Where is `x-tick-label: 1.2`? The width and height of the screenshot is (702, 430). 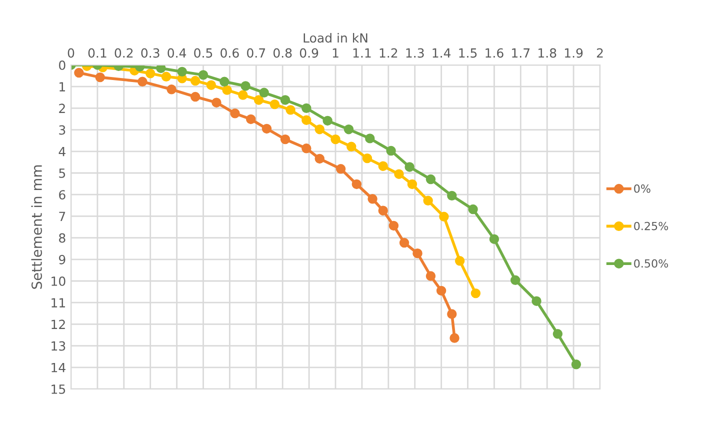
x-tick-label: 1.2 is located at coordinates (389, 53).